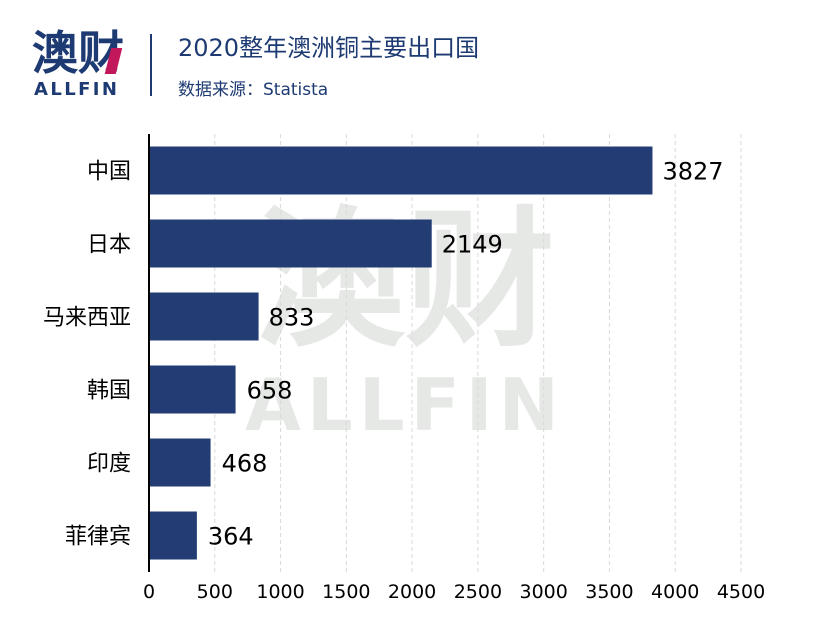  I want to click on x-tick-label: 3000, so click(543, 592).